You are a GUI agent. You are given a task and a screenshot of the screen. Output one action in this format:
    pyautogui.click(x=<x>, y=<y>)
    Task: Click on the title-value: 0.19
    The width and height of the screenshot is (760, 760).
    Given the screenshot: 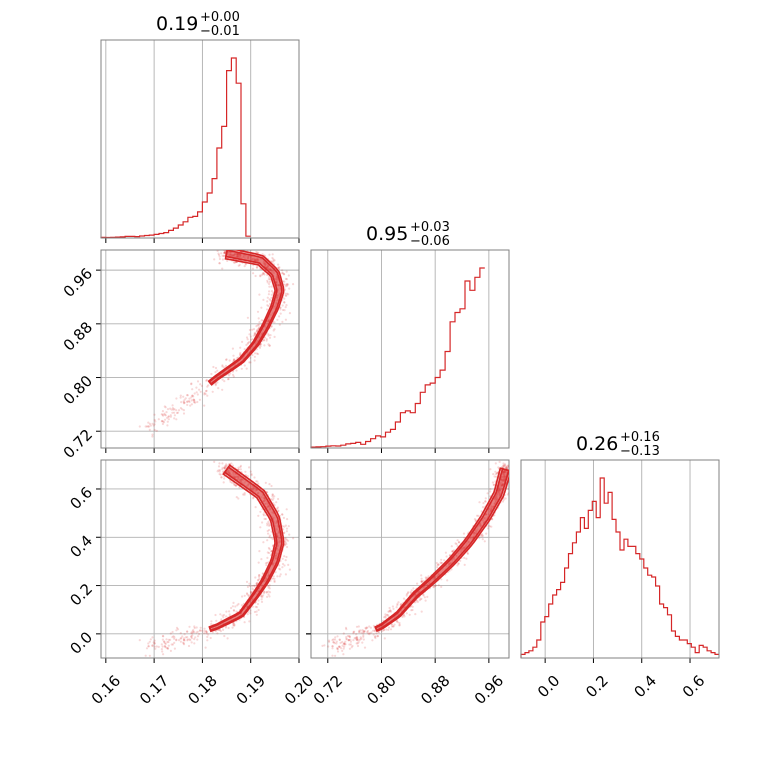 What is the action you would take?
    pyautogui.click(x=177, y=24)
    